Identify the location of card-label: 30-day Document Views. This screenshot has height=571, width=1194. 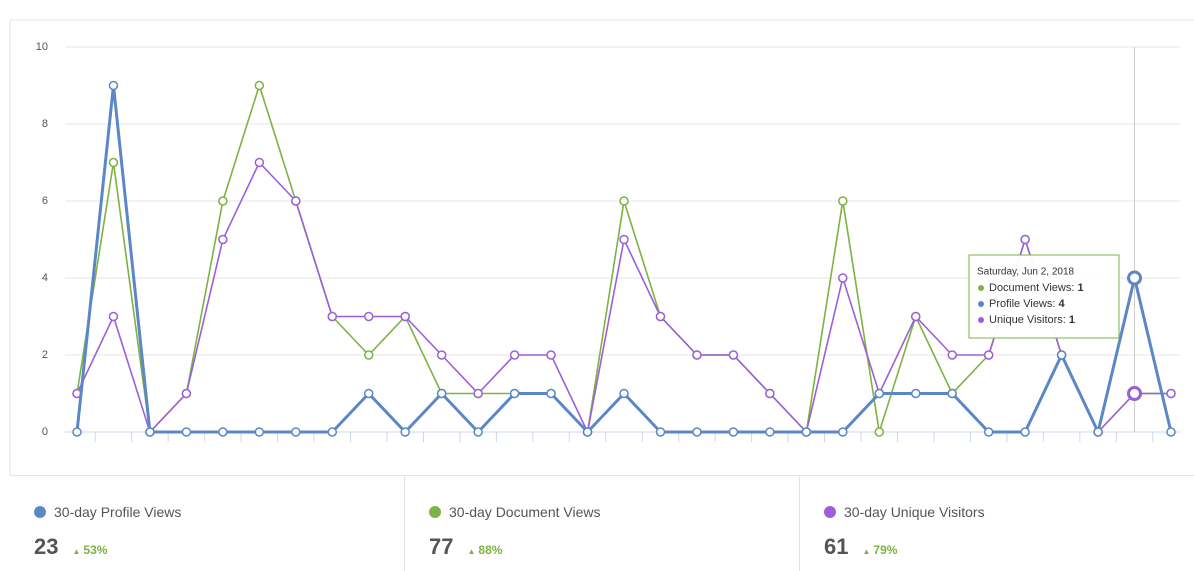
(525, 512).